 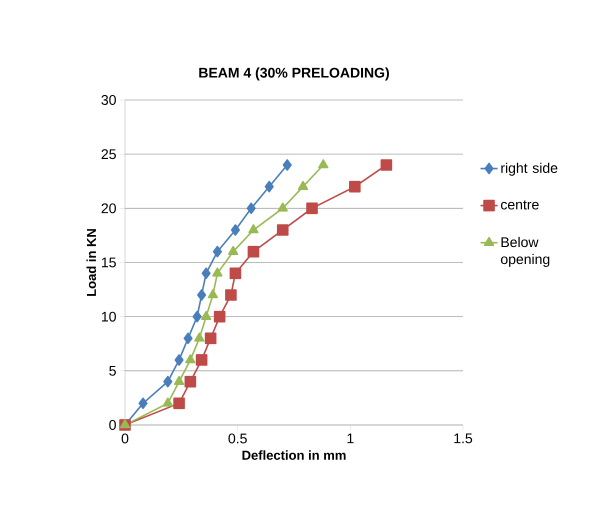 I want to click on y-tick-label: 25, so click(x=109, y=154).